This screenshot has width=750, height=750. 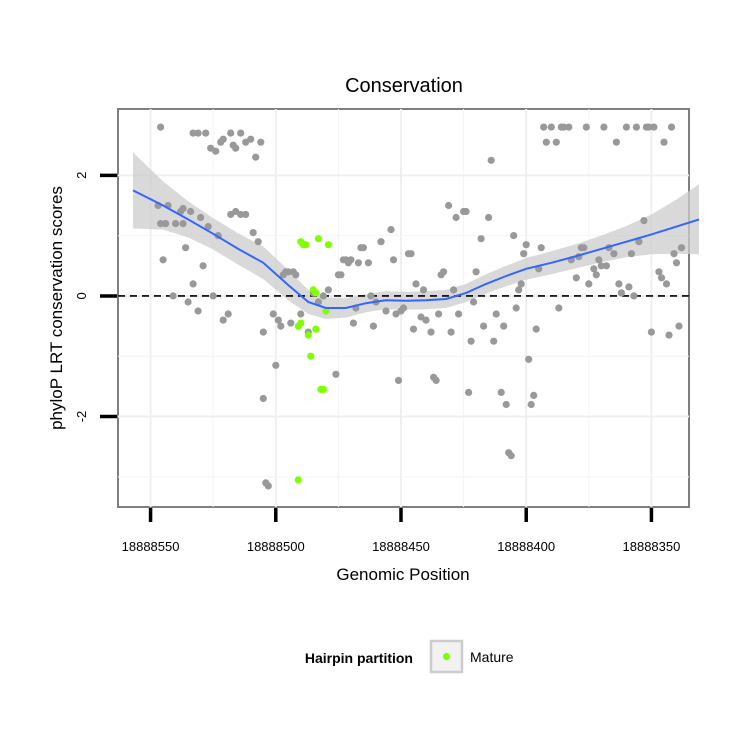 What do you see at coordinates (401, 546) in the screenshot?
I see `x-tick-label: 18888450` at bounding box center [401, 546].